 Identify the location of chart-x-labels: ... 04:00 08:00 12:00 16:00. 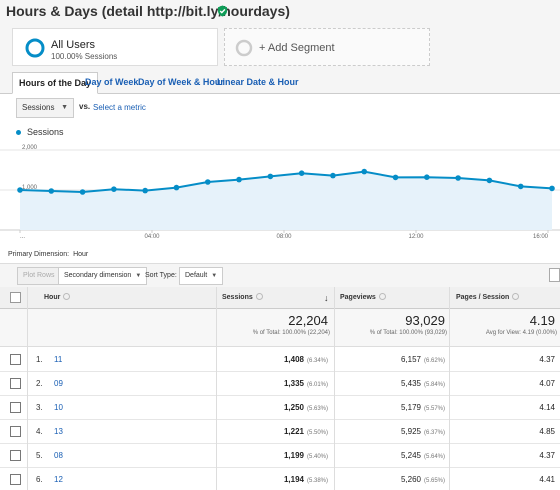
(284, 235).